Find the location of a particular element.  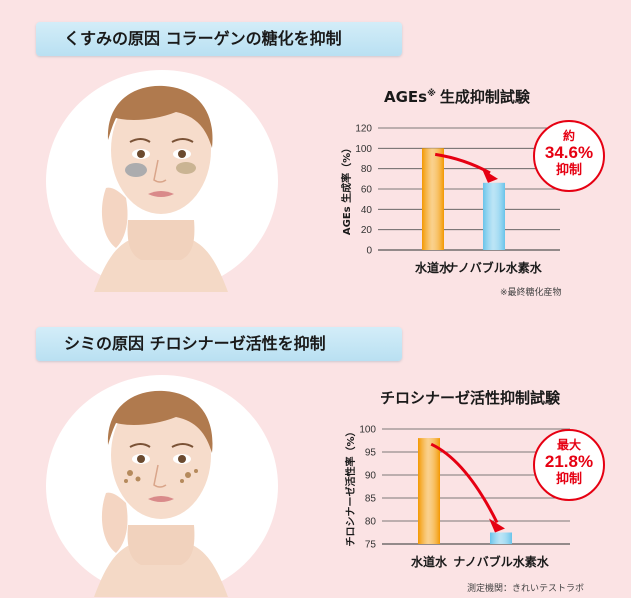

chart-title-main: AGEs is located at coordinates (406, 97).